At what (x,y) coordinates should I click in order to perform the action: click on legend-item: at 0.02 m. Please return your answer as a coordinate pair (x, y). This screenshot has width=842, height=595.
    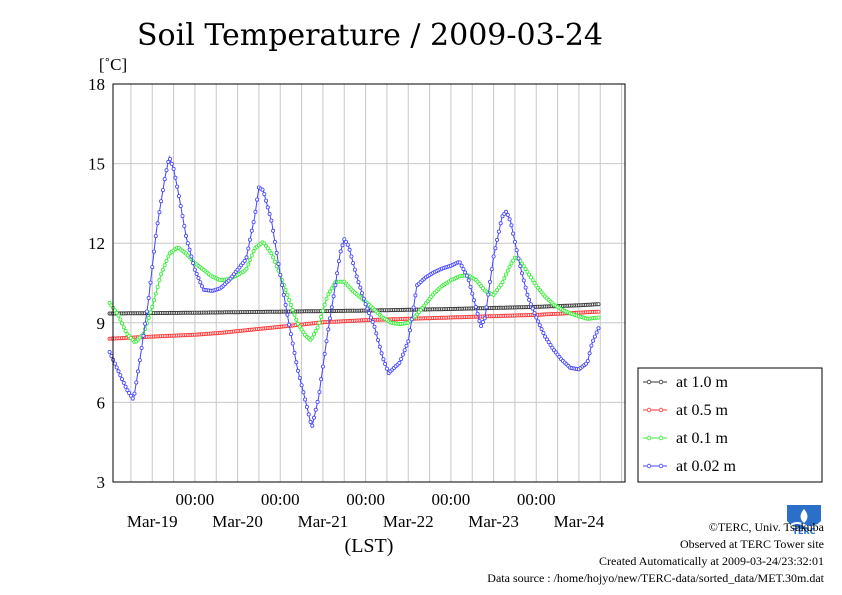
    Looking at the image, I should click on (690, 466).